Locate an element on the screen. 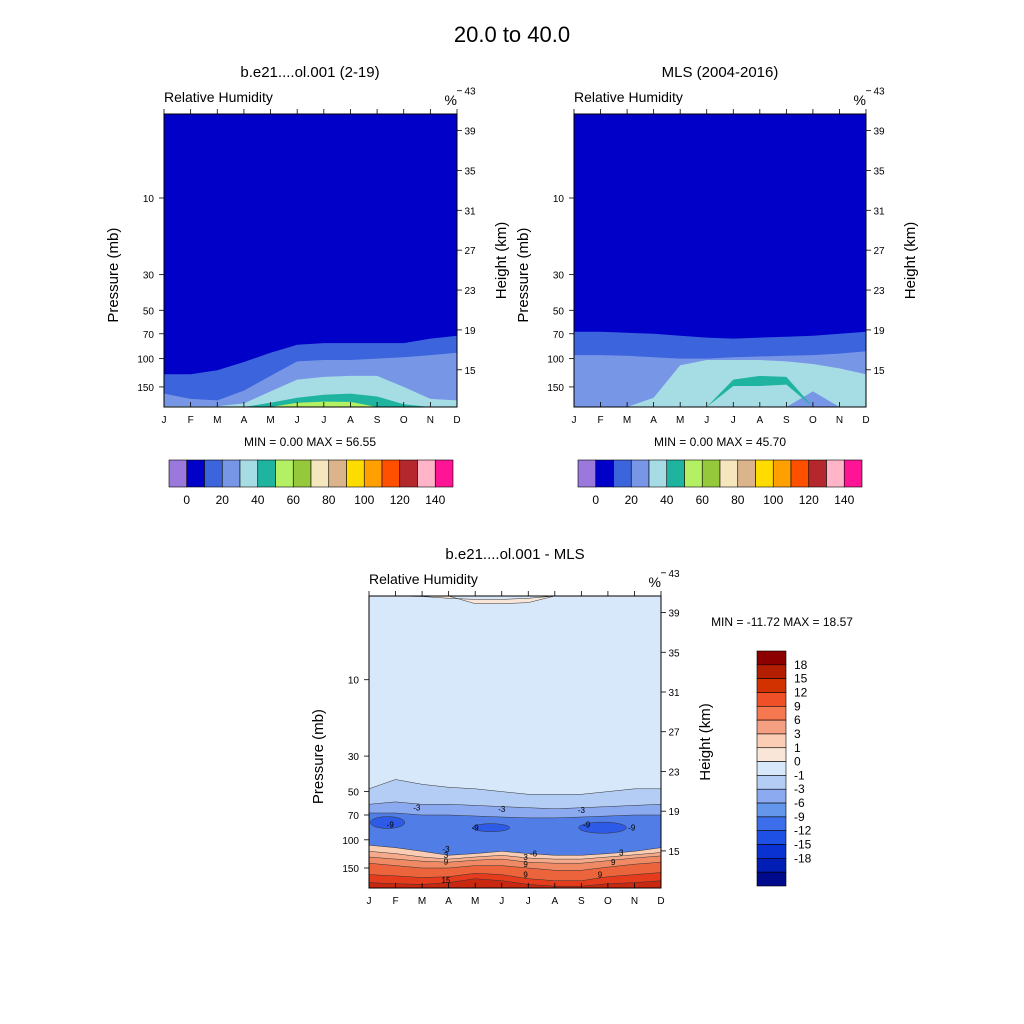  model-xtick-label-4: M is located at coordinates (270, 420).